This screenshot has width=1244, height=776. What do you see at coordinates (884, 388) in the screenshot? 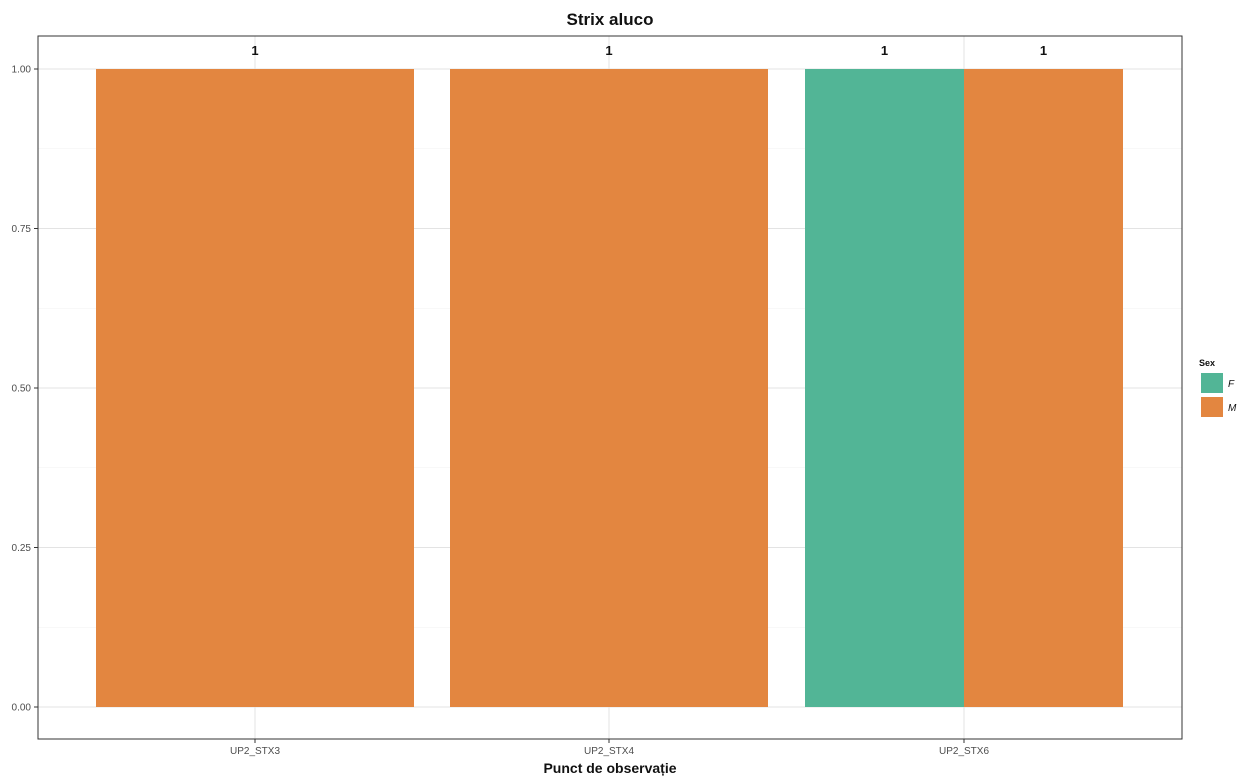
I see `bar-up2_stx6-f` at bounding box center [884, 388].